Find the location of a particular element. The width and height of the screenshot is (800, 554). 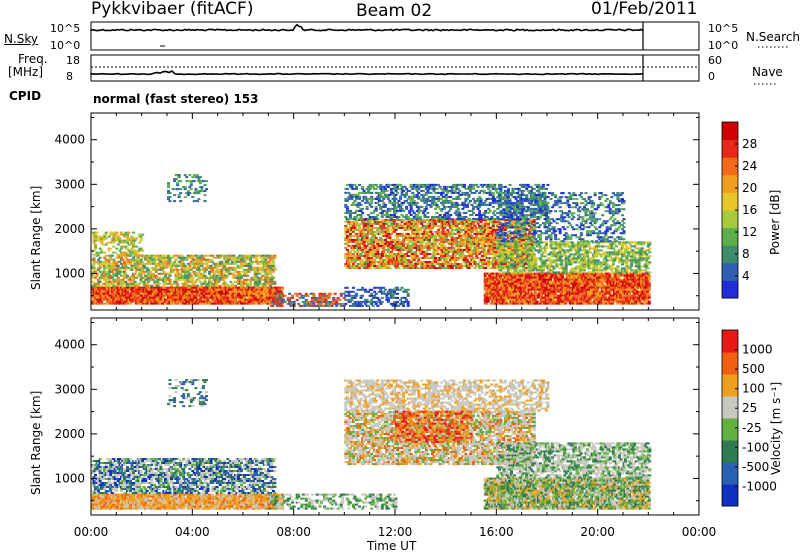

nsearch-label: N.Search is located at coordinates (773, 37).